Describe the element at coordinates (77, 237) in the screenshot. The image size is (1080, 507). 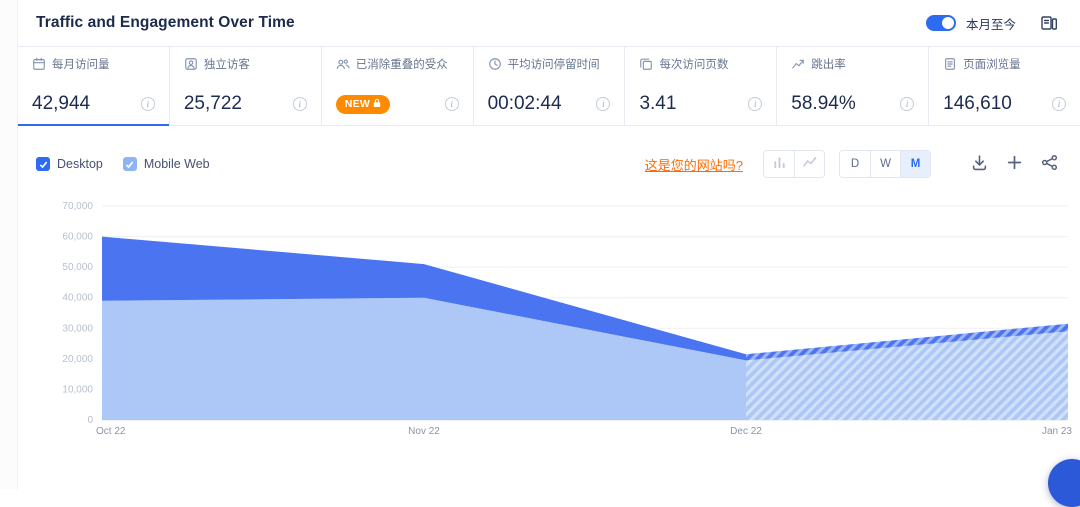
I see `svg-text: 60,000` at that location.